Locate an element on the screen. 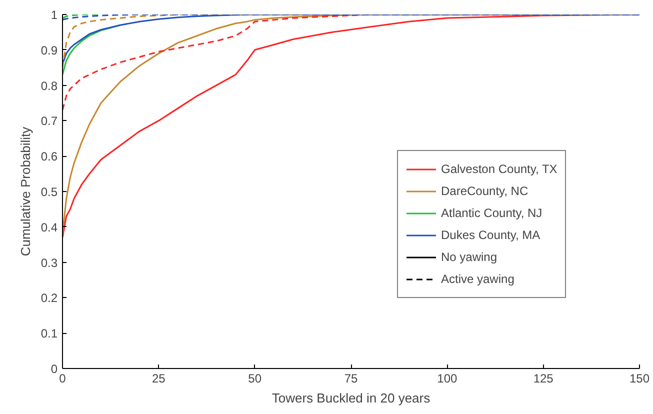 The image size is (653, 414). legend-label: Active yawing is located at coordinates (477, 279).